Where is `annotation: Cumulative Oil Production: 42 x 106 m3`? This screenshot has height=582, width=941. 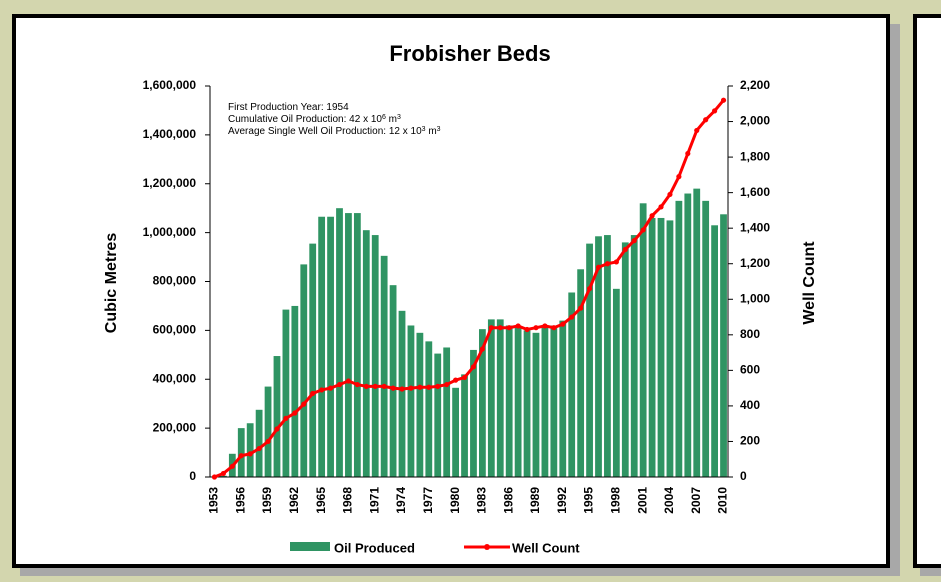
annotation: Cumulative Oil Production: 42 x 106 m3 is located at coordinates (314, 120).